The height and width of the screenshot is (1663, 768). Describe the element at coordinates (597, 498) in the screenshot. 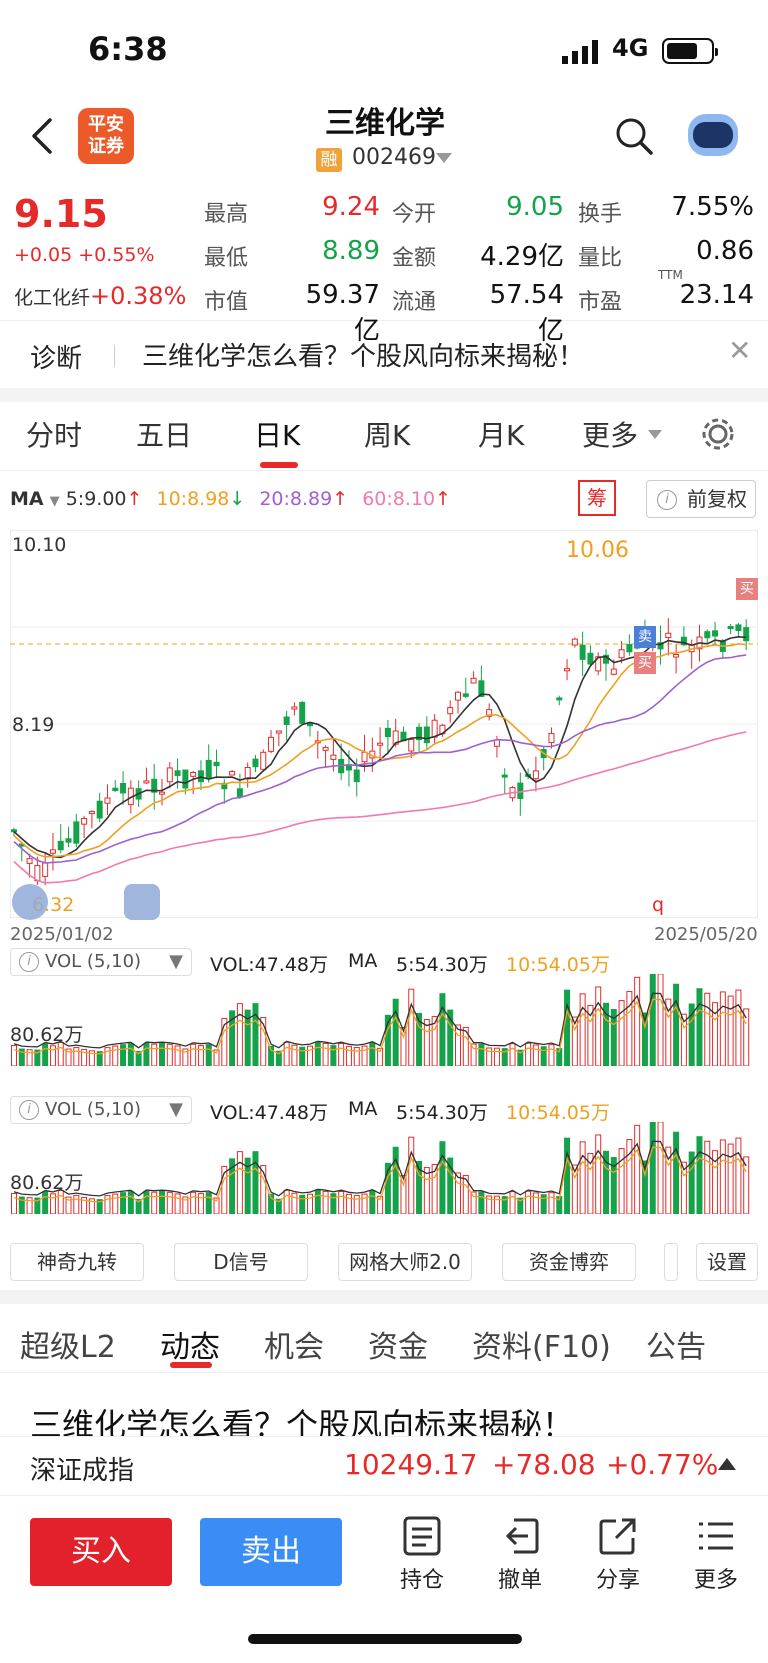

I see `chip-distribution-button: 筹` at that location.